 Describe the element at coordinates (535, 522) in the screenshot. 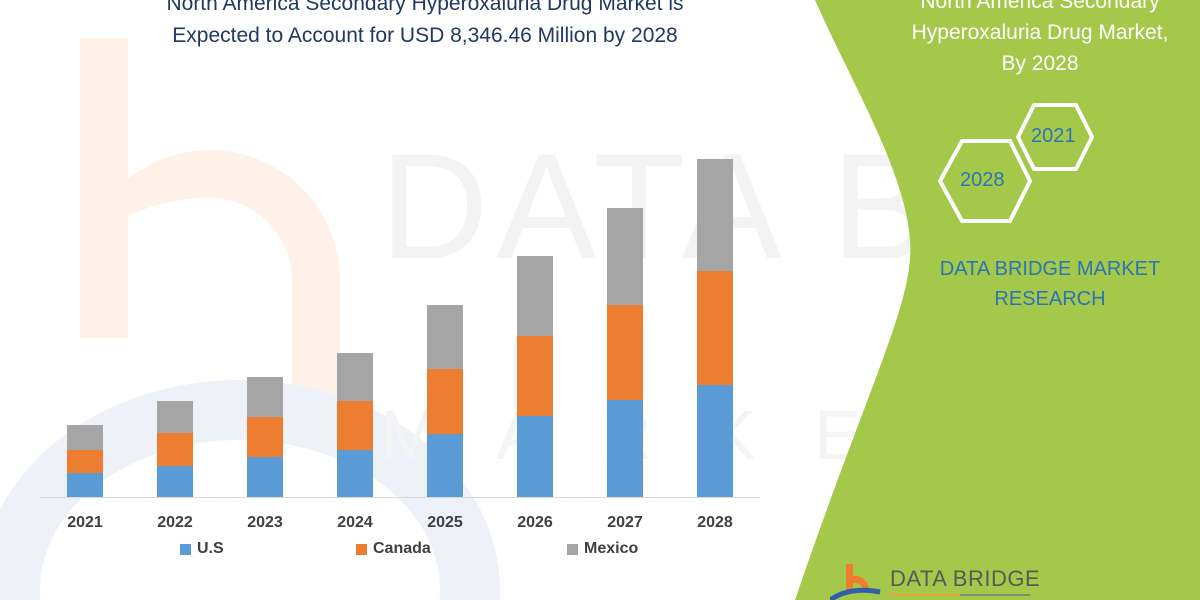

I see `x-tick-label: 2026` at that location.